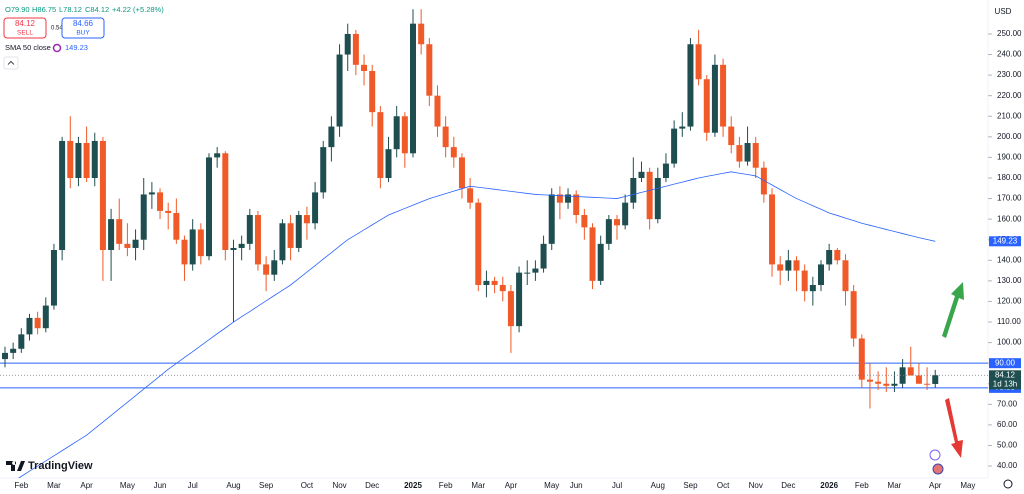 Image resolution: width=1024 pixels, height=494 pixels. I want to click on event-flag, so click(938, 469).